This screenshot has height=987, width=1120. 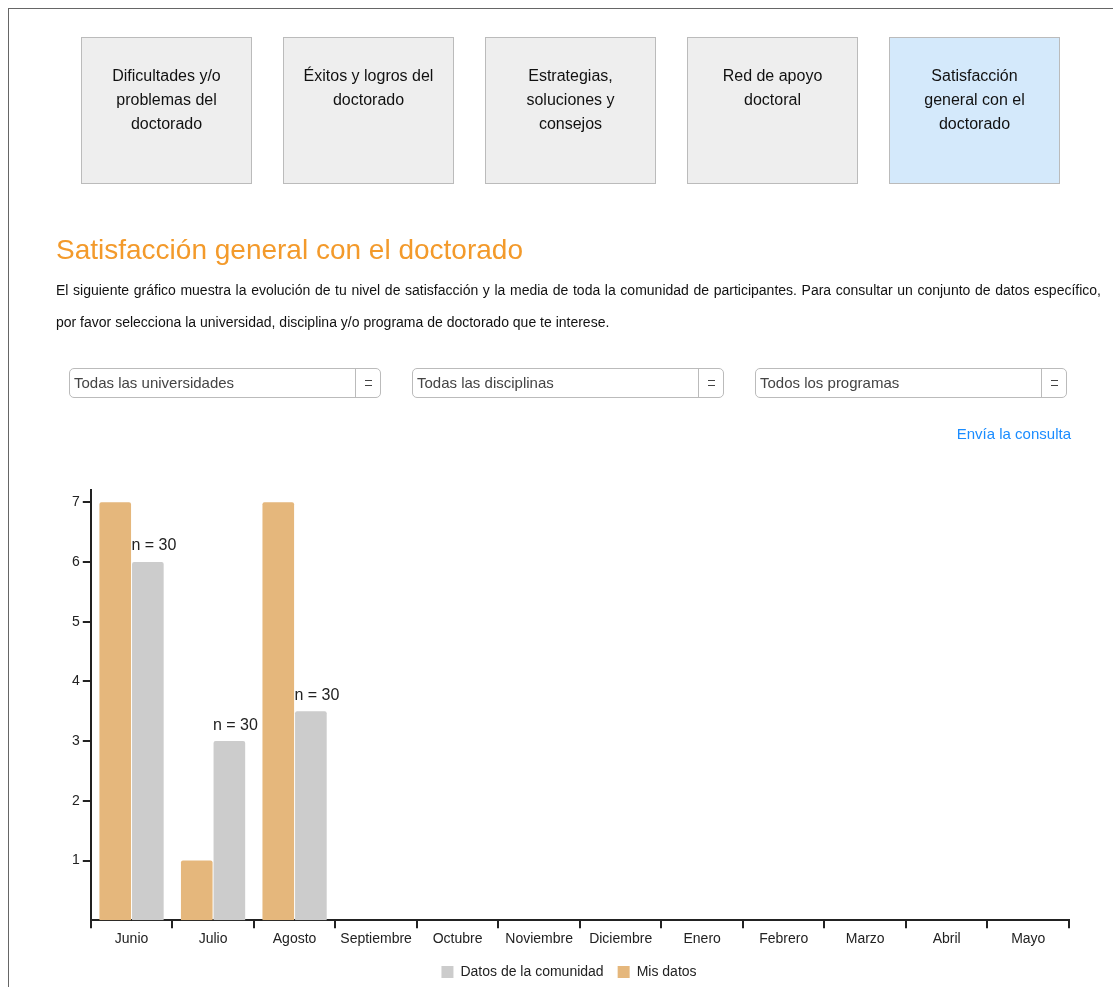 I want to click on text: Todas las universidades, so click(x=154, y=383).